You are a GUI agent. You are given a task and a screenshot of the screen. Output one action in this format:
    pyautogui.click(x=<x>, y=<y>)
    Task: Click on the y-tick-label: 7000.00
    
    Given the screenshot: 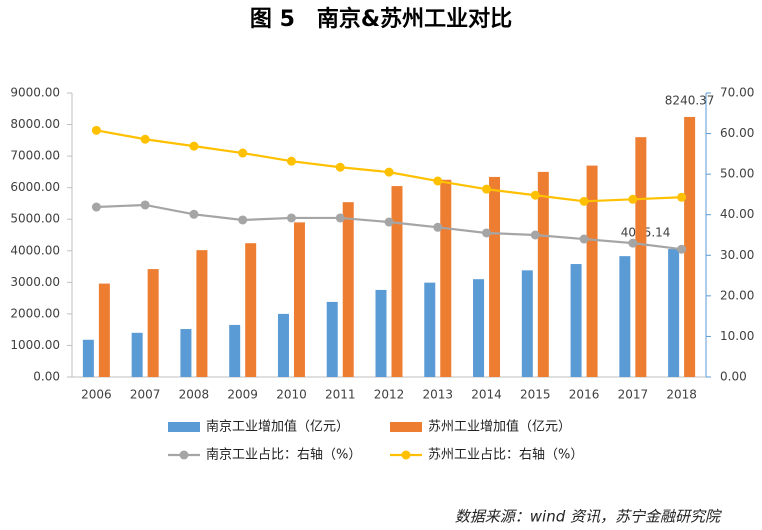 What is the action you would take?
    pyautogui.click(x=35, y=156)
    